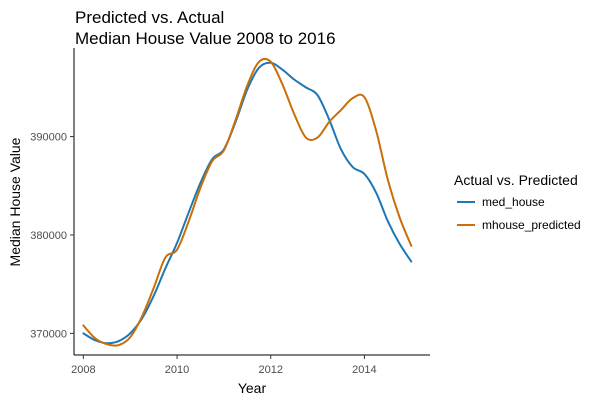 The image size is (600, 400). Describe the element at coordinates (177, 370) in the screenshot. I see `x-tick-label: 2010` at that location.